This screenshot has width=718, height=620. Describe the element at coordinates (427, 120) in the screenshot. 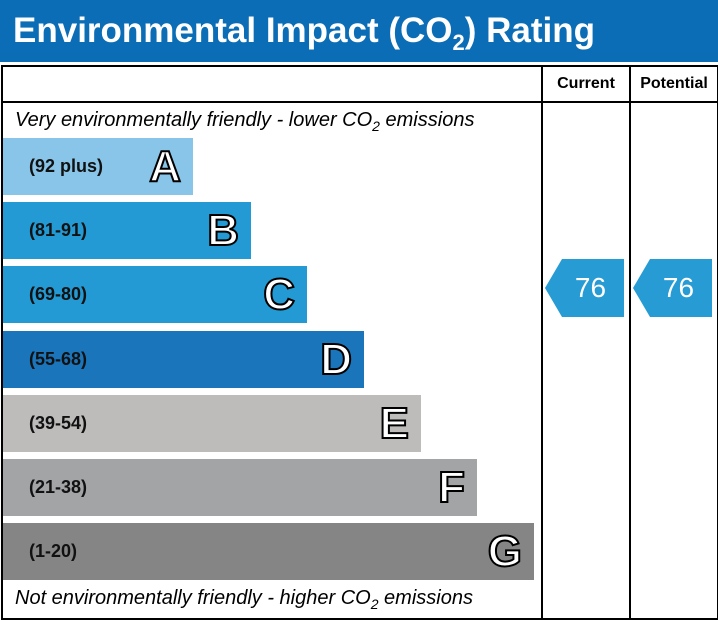

I see `top-note-end: emissions` at that location.